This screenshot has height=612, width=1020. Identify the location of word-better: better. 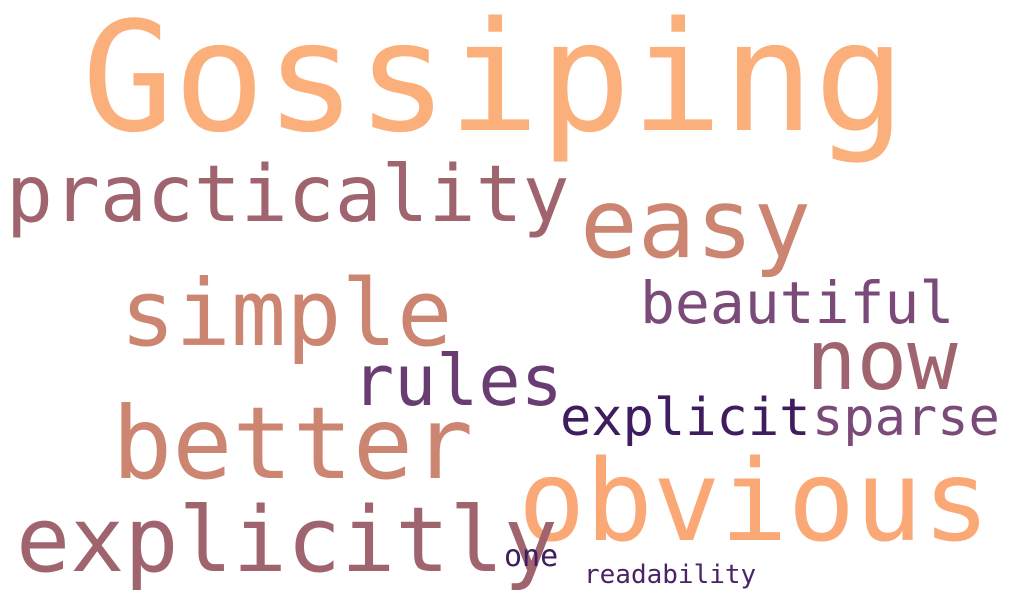
(293, 443).